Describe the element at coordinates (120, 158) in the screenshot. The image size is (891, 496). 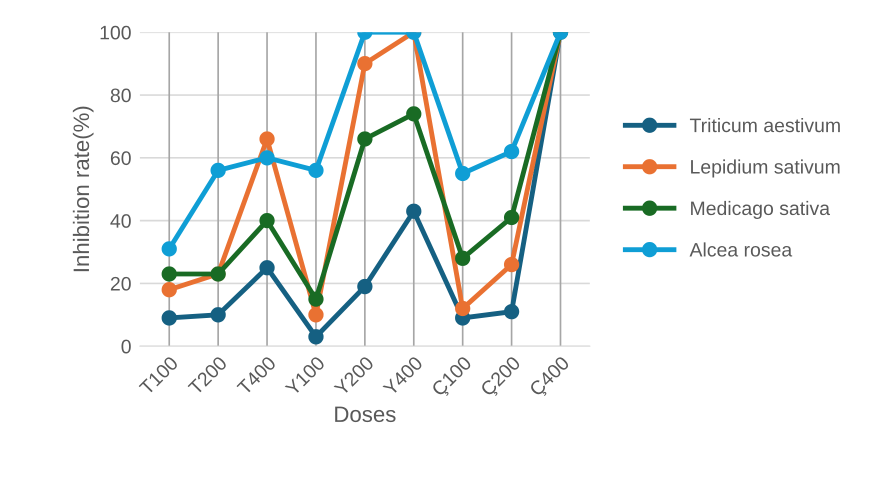
I see `y-tick-label: 60` at that location.